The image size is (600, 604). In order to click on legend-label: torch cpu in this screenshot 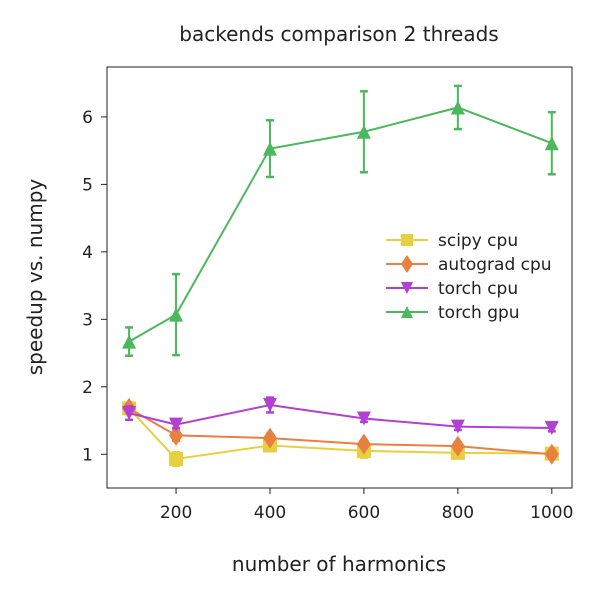, I will do `click(478, 289)`.